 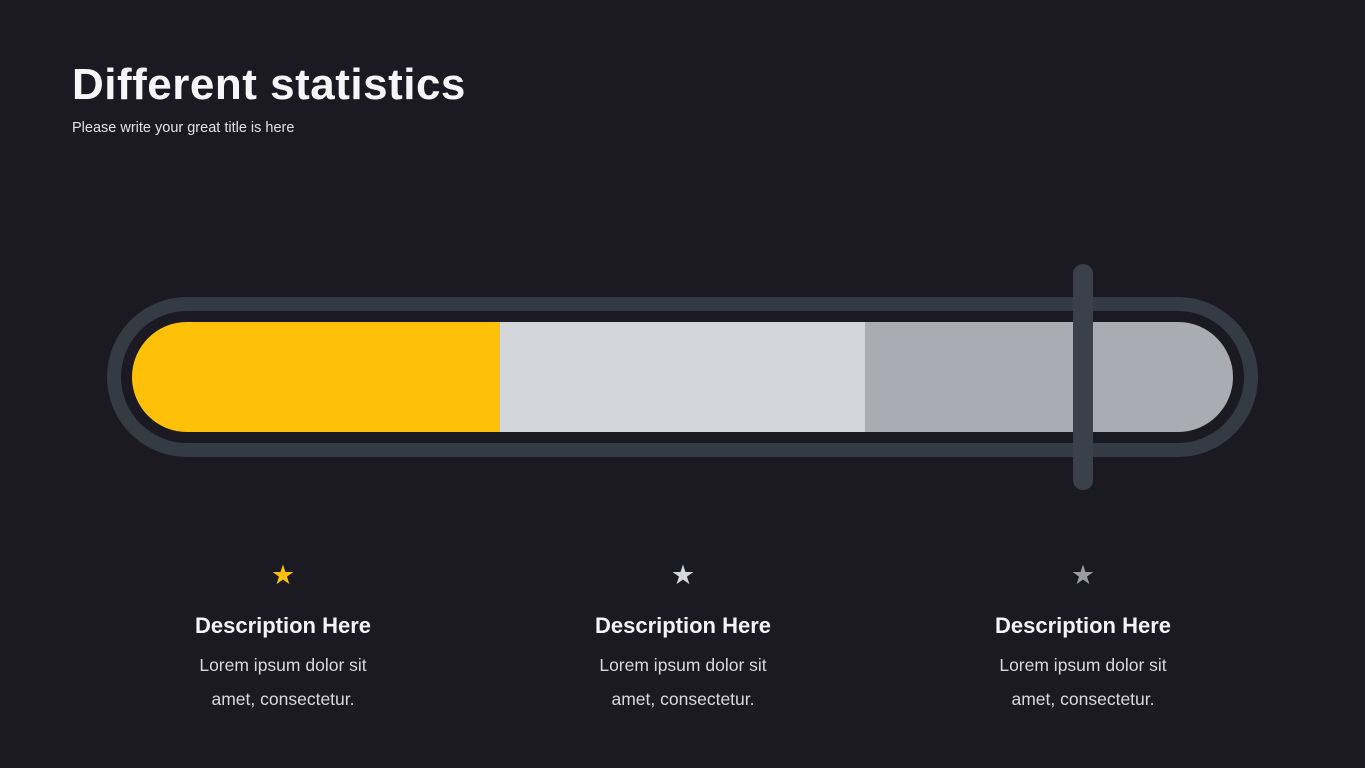 I want to click on progress-segments, so click(x=682, y=377).